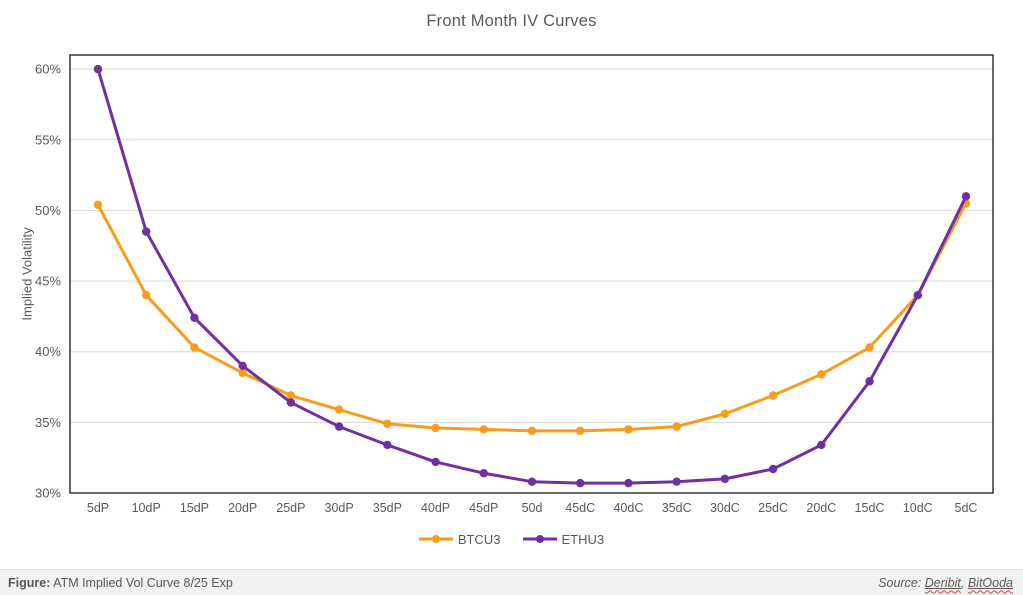 This screenshot has height=595, width=1023. What do you see at coordinates (821, 508) in the screenshot?
I see `x-tick-label: 20dC` at bounding box center [821, 508].